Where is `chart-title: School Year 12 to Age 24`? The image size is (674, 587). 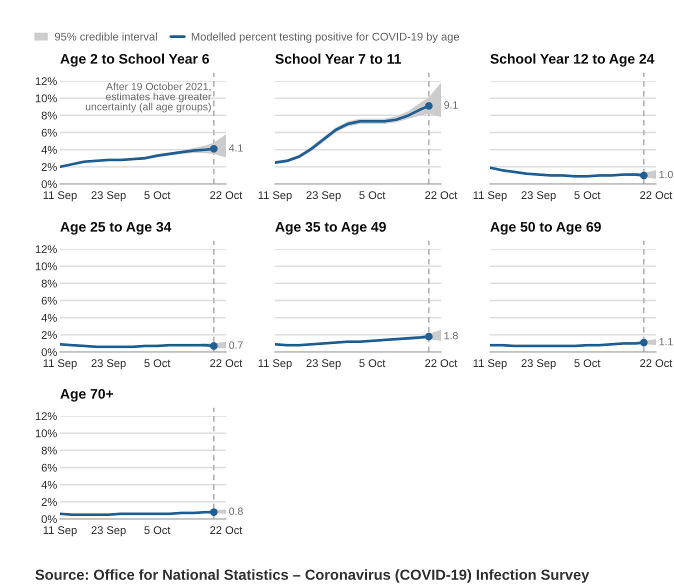 chart-title: School Year 12 to Age 24 is located at coordinates (572, 60).